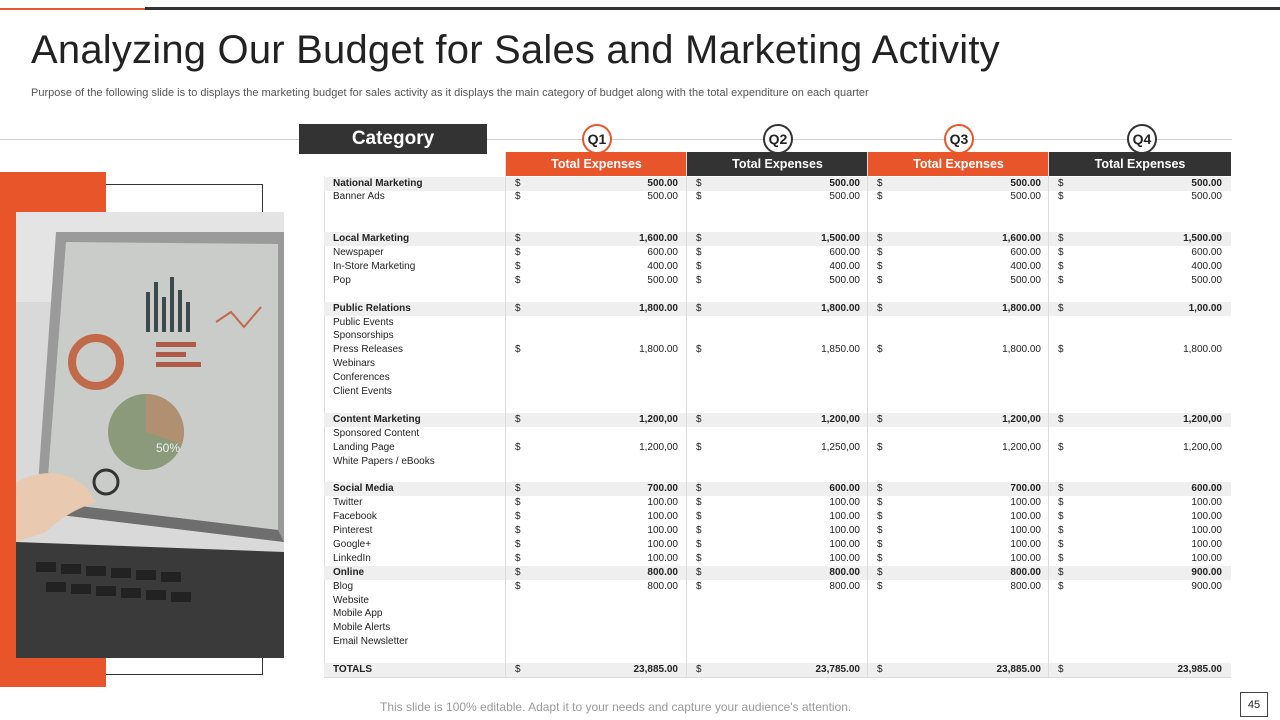 The image size is (1280, 720). What do you see at coordinates (349, 572) in the screenshot?
I see `row-label: Online` at bounding box center [349, 572].